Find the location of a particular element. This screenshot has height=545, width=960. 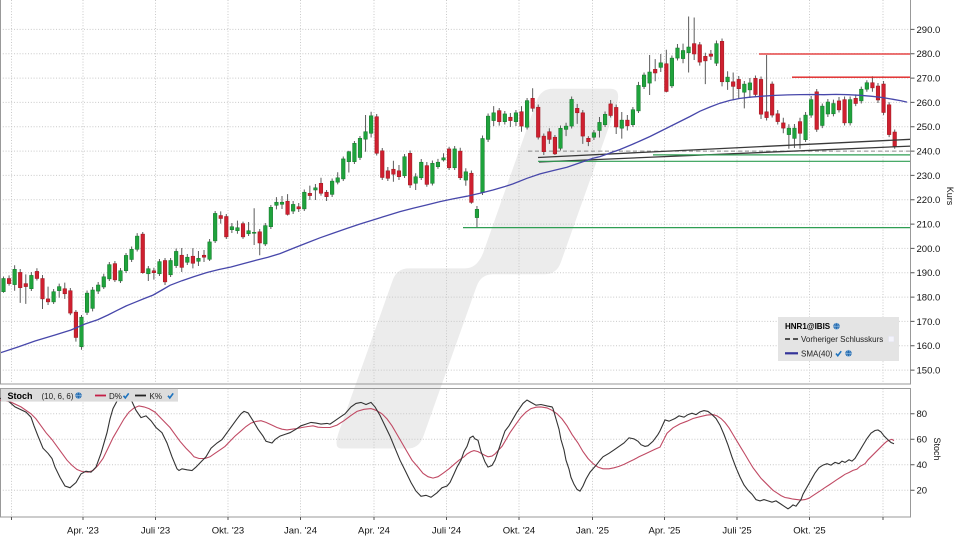

svg-text: 190.0 is located at coordinates (929, 273).